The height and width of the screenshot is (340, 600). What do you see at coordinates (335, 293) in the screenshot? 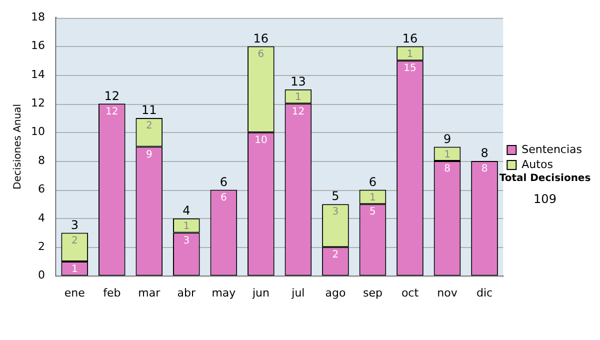
I see `x-tick-label: ago` at bounding box center [335, 293].